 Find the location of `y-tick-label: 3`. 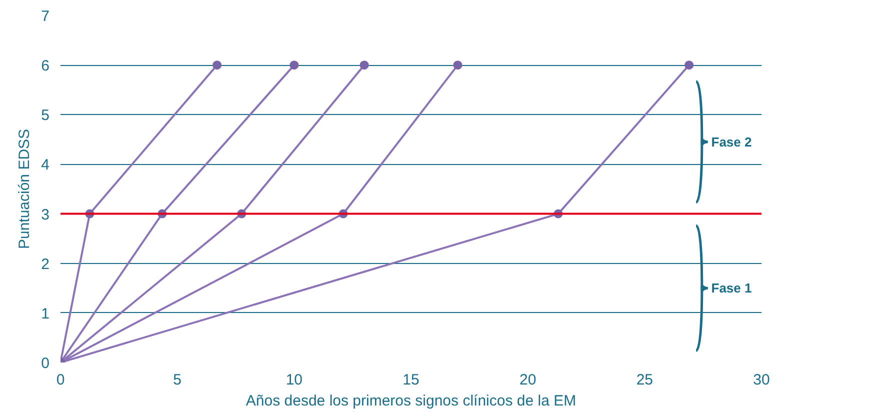

y-tick-label: 3 is located at coordinates (45, 215).